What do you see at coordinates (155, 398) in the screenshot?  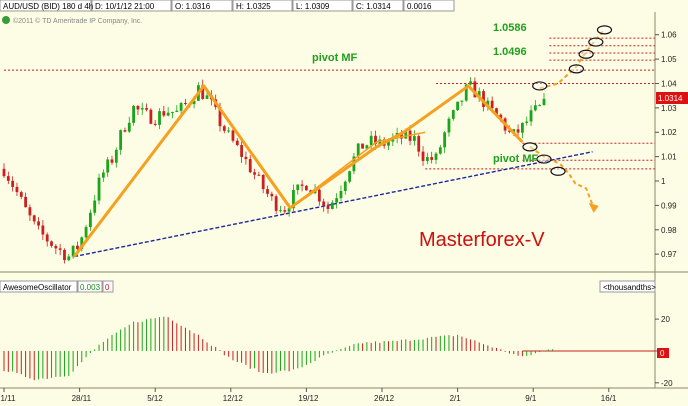 I see `x-tick-label: 5/12` at bounding box center [155, 398].